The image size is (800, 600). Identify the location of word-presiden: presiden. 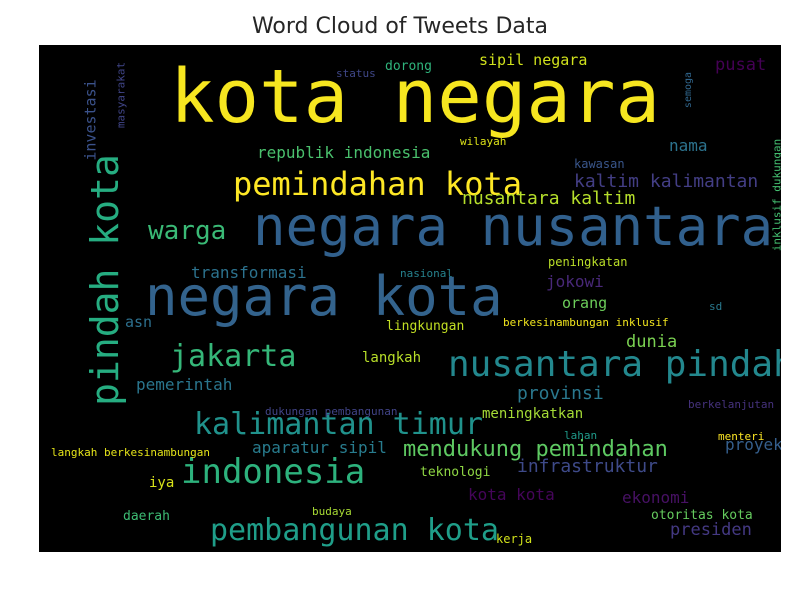
(711, 530).